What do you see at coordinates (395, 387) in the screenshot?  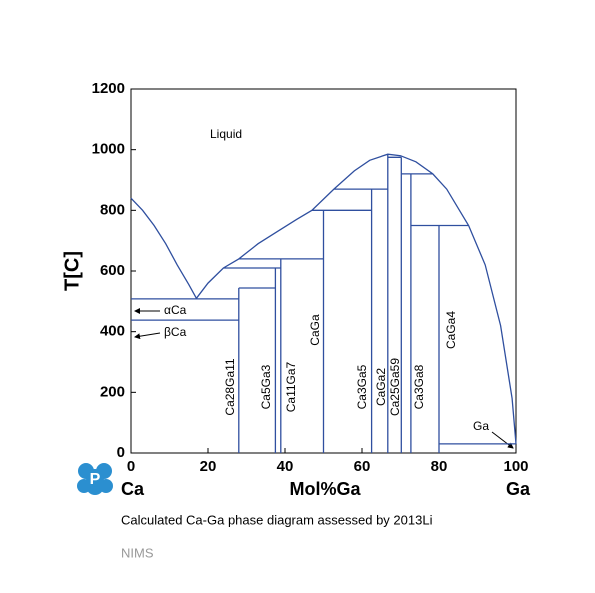 I see `phase-label: Ca25Ga59` at bounding box center [395, 387].